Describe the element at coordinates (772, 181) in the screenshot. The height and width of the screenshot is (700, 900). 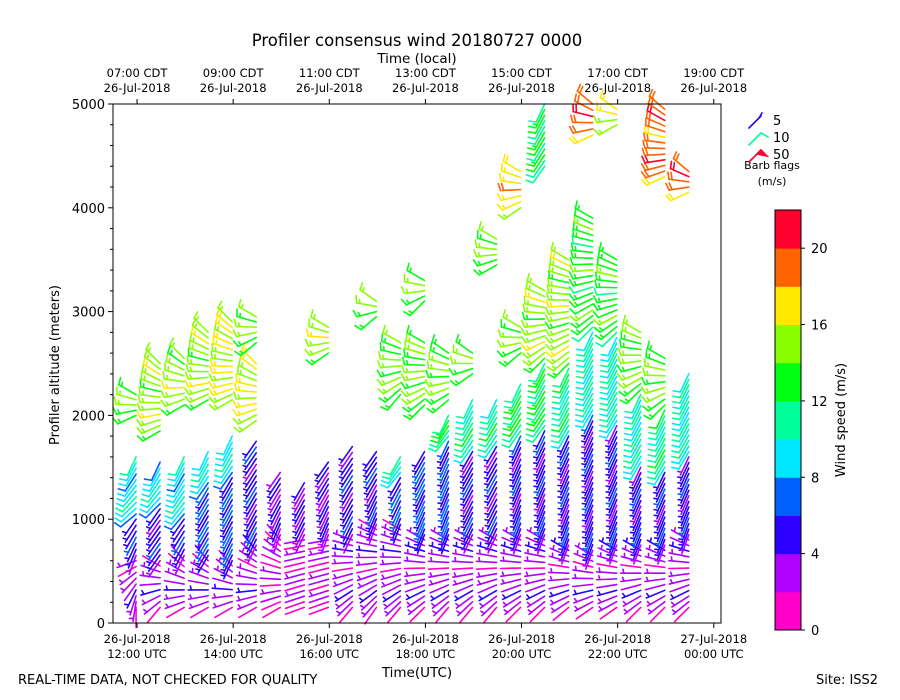
I see `barb-legend-units: (m/s)` at that location.